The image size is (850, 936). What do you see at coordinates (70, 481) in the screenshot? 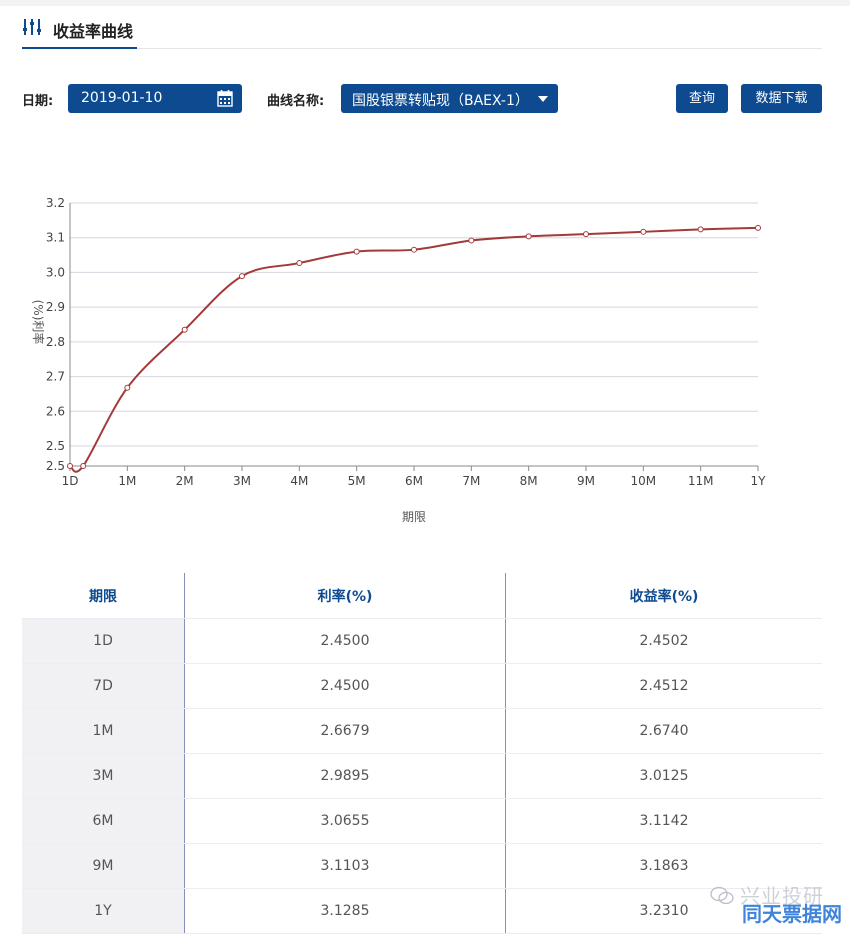
I see `x-tick-label: 1D` at bounding box center [70, 481].